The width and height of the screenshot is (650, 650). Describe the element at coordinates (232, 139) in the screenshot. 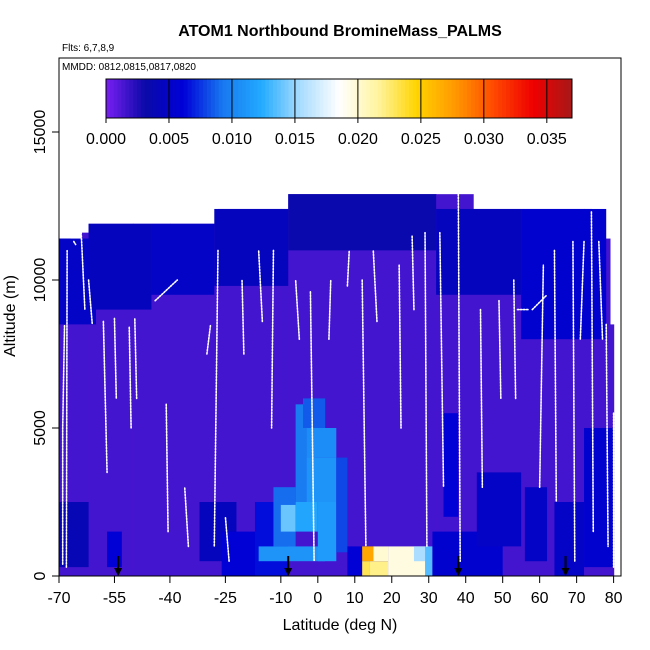

I see `colorbar-tick-label: 0.010` at that location.